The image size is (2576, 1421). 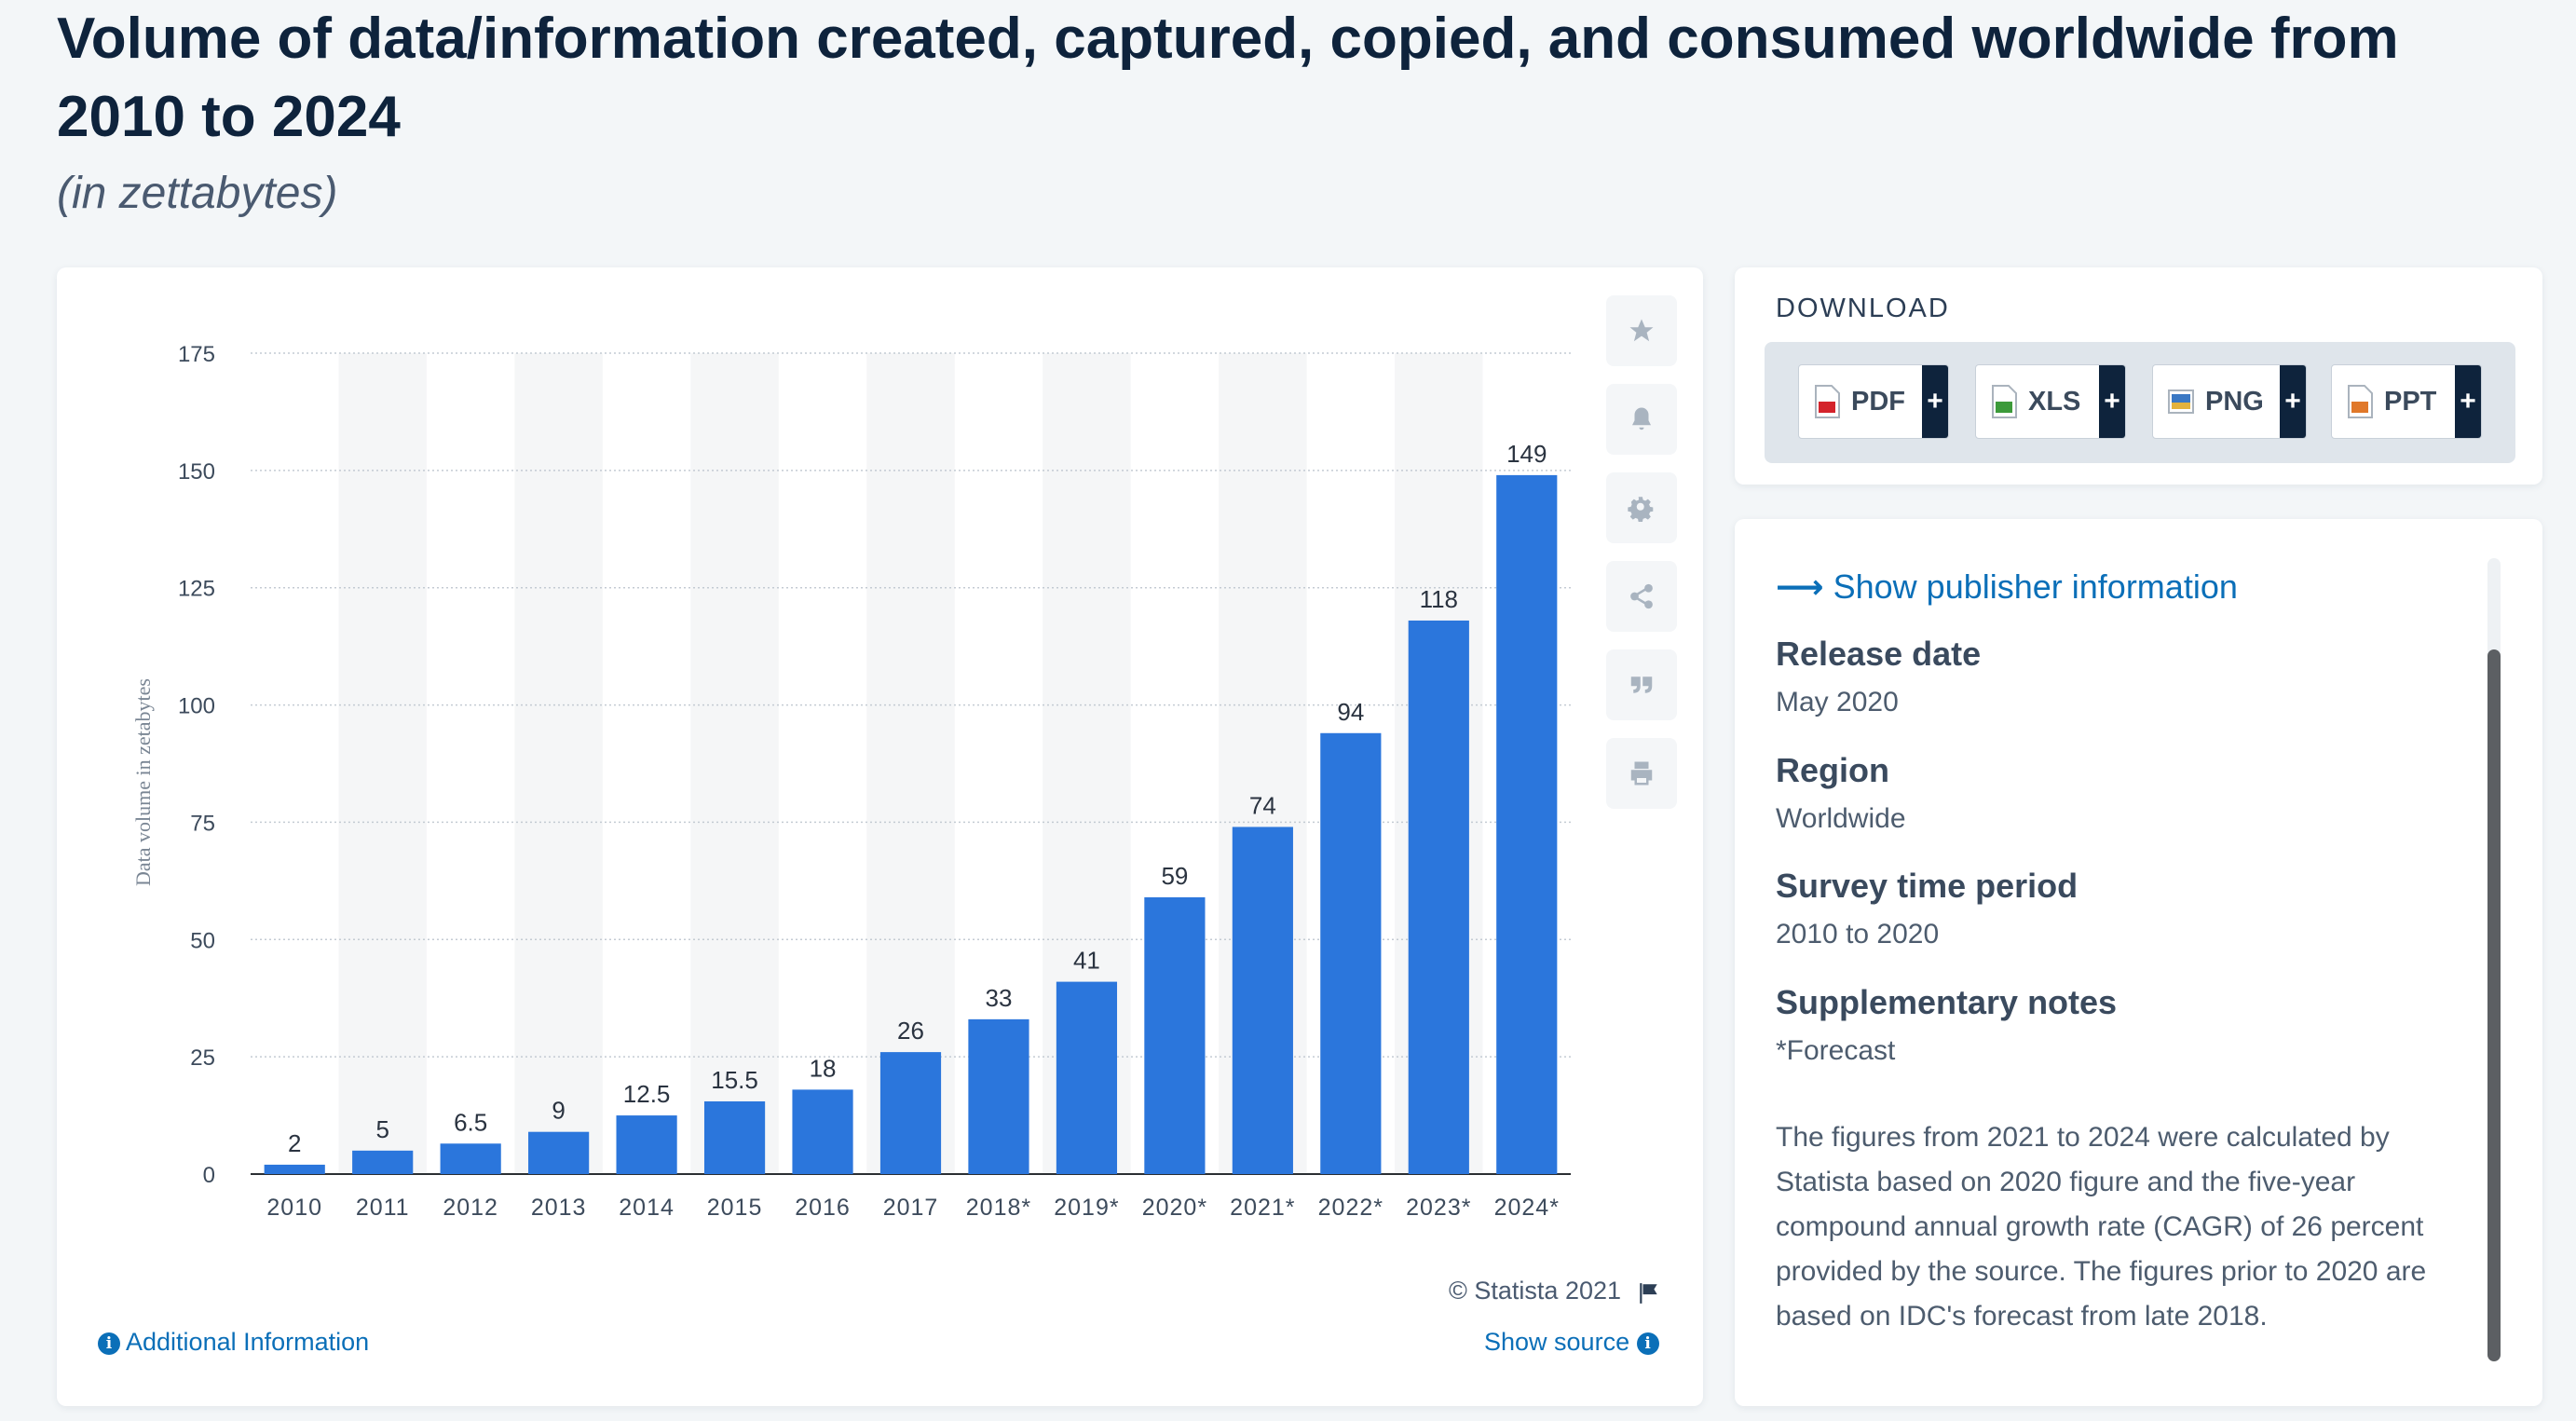 What do you see at coordinates (2181, 401) in the screenshot?
I see `png-file-icon` at bounding box center [2181, 401].